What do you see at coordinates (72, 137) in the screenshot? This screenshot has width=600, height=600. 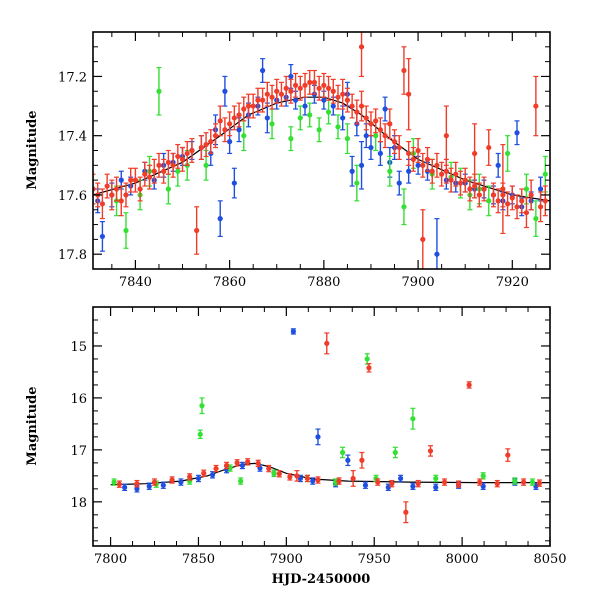 I see `top-y-tick-label: 17.4` at bounding box center [72, 137].